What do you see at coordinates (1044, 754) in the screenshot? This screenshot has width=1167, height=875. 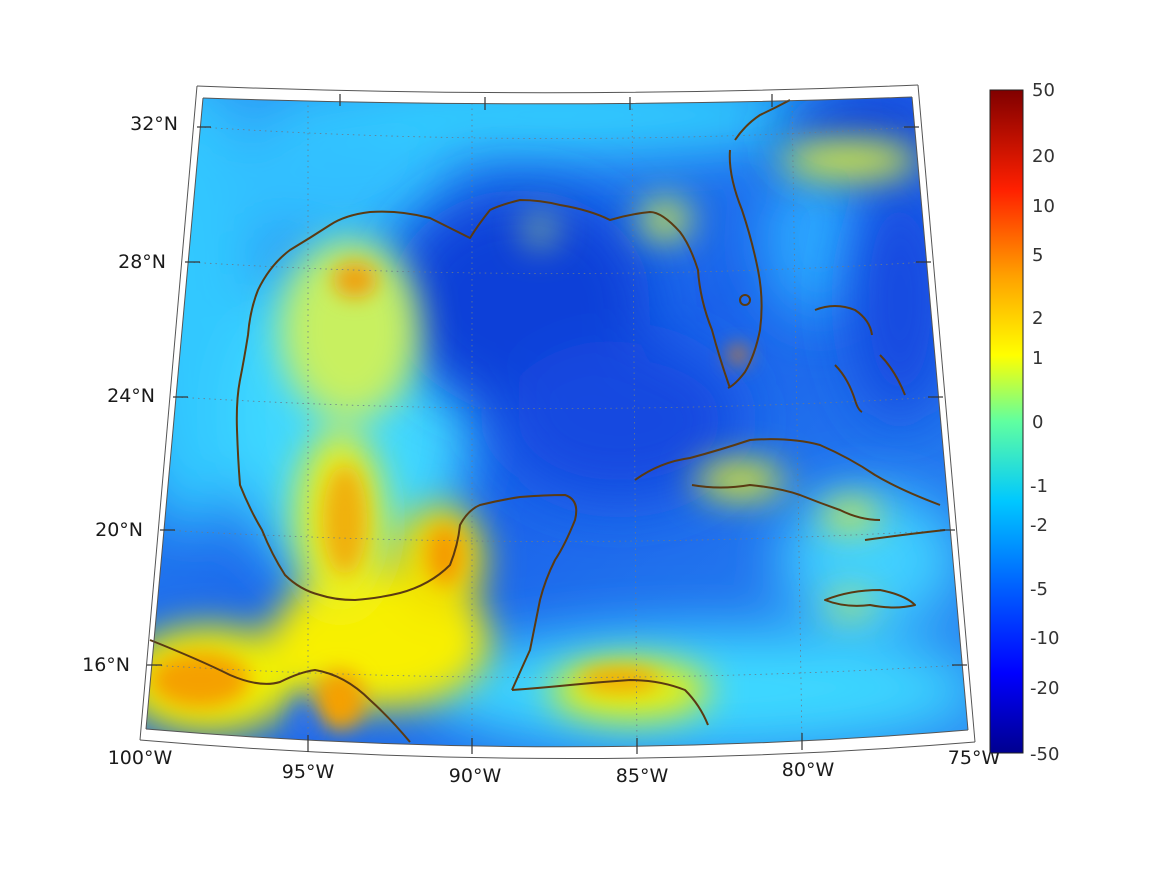 I see `colorbar-label: -50` at bounding box center [1044, 754].